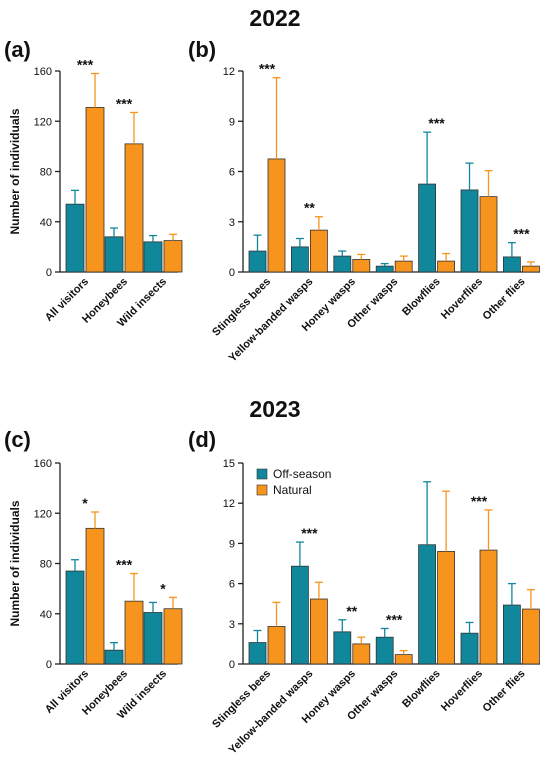 This screenshot has height=768, width=550. What do you see at coordinates (292, 490) in the screenshot?
I see `legend-label: Natural` at bounding box center [292, 490].